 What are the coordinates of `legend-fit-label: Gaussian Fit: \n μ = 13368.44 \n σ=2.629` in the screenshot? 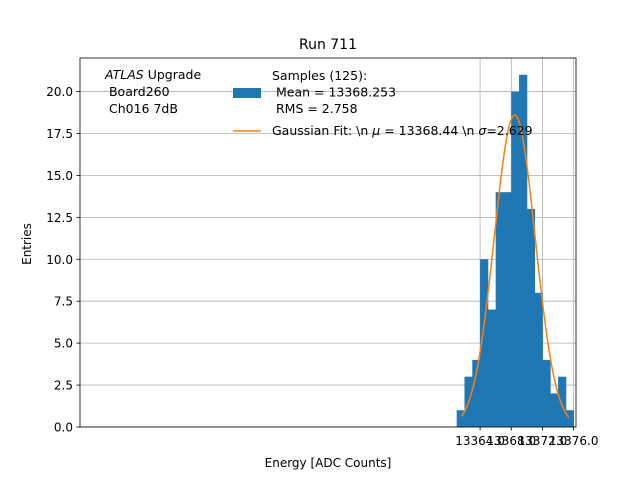 It's located at (402, 130).